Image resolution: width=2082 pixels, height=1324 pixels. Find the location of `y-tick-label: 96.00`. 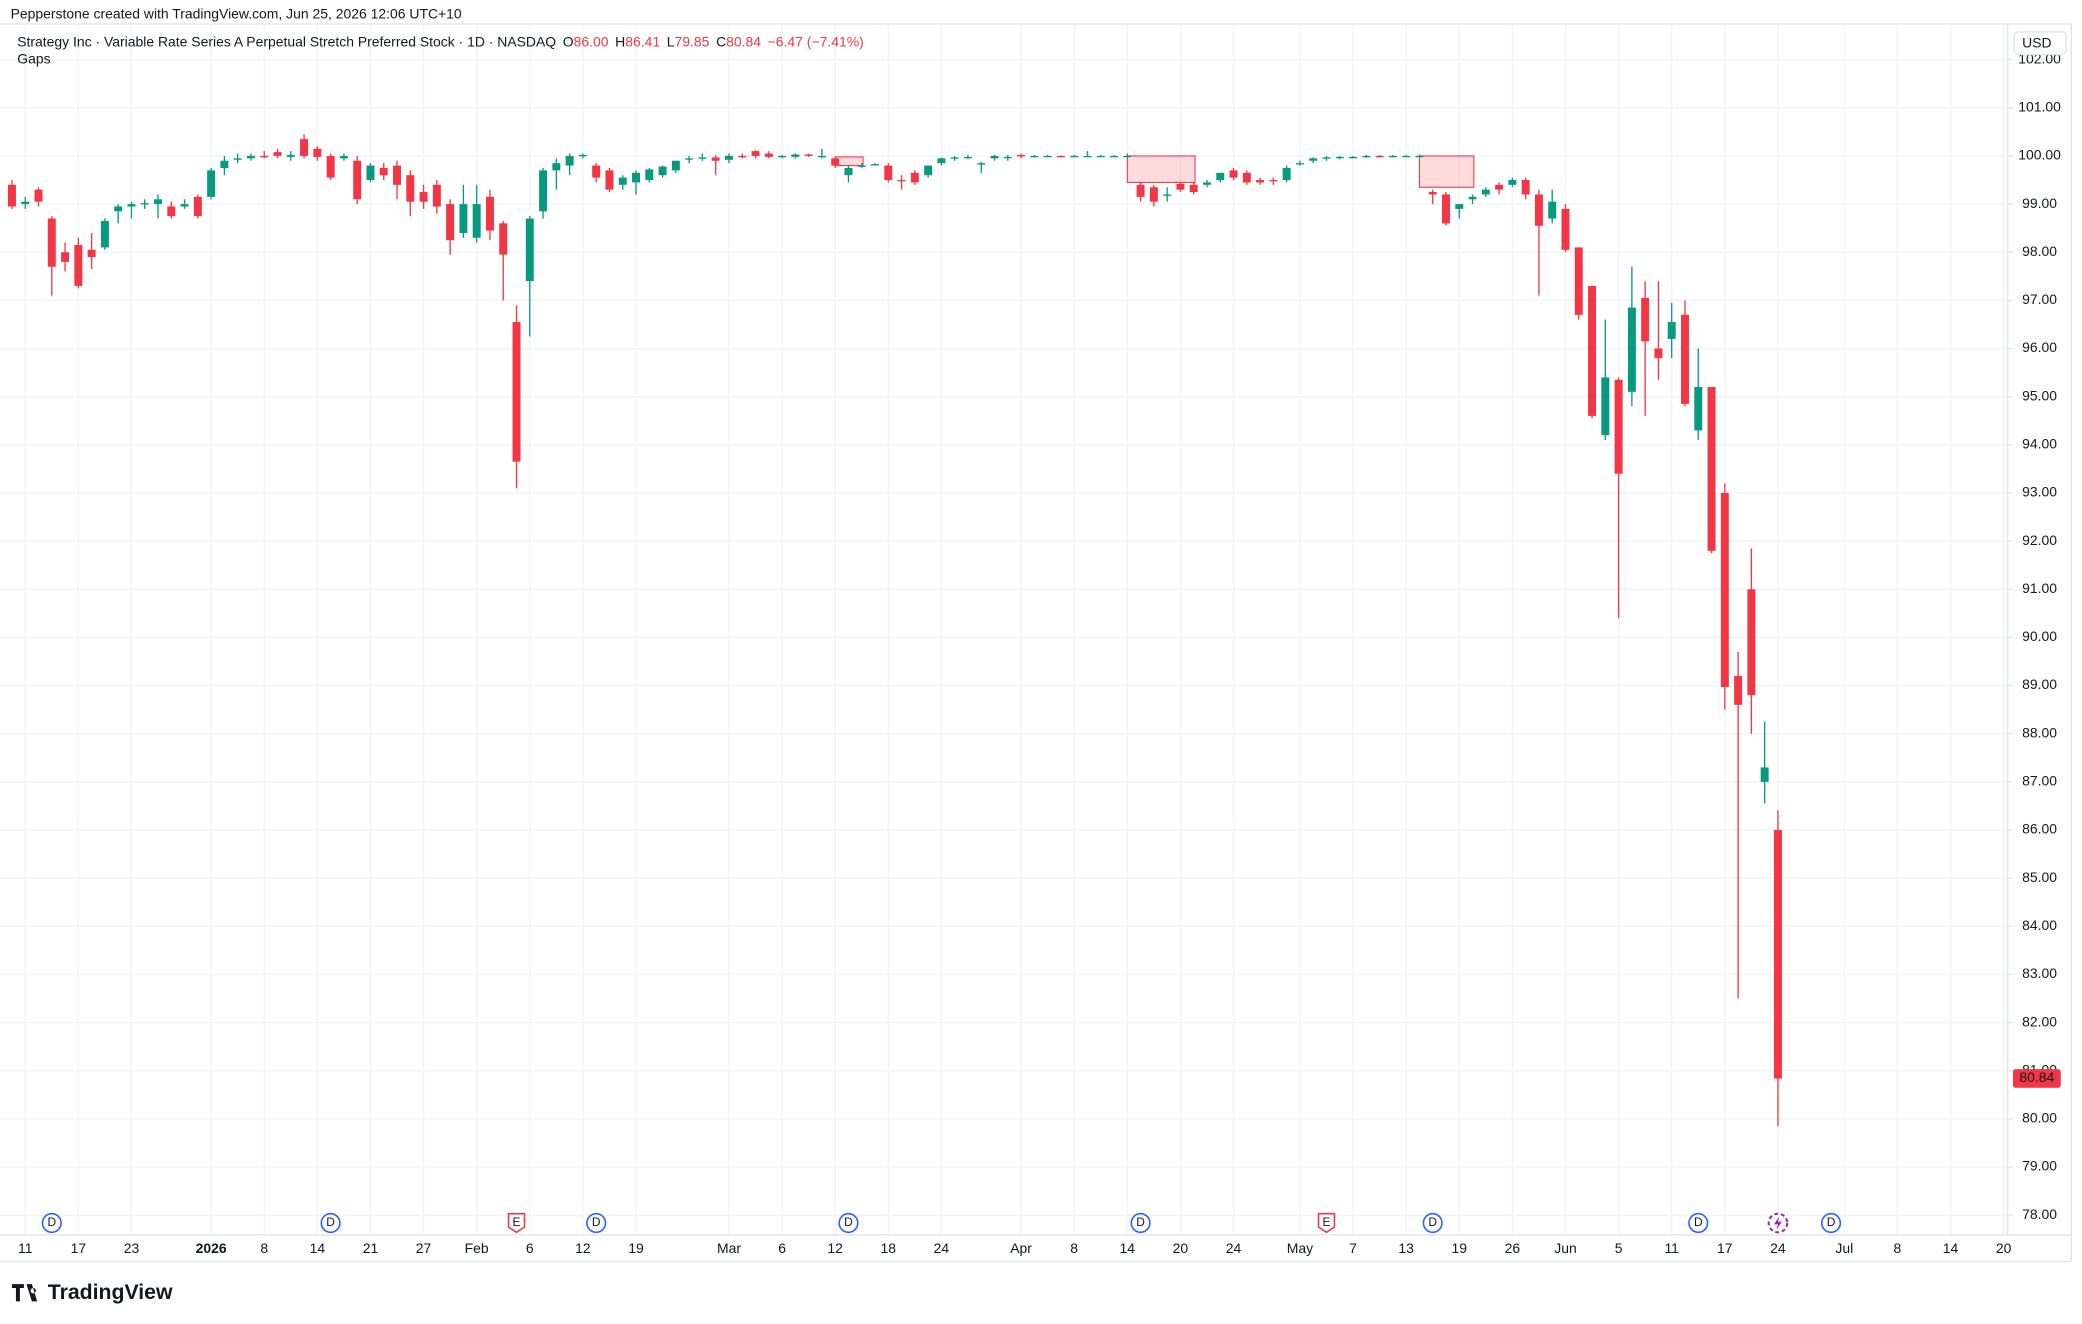

y-tick-label: 96.00 is located at coordinates (2039, 347).